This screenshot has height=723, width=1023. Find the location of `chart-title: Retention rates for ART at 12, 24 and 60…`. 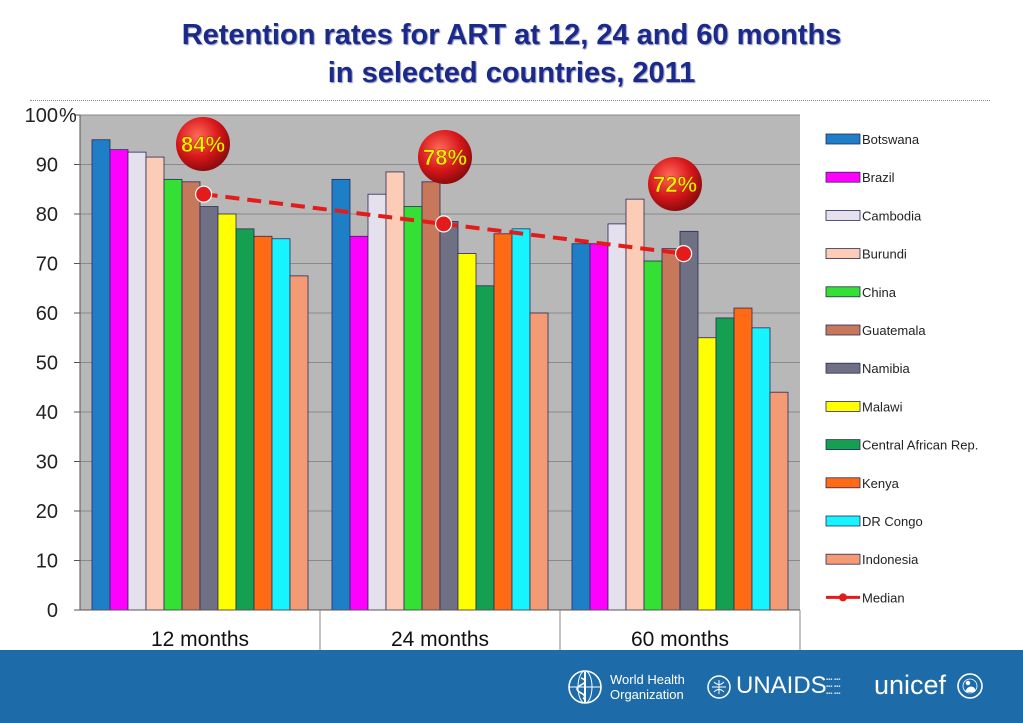

chart-title: Retention rates for ART at 12, 24 and 60… is located at coordinates (511, 54).